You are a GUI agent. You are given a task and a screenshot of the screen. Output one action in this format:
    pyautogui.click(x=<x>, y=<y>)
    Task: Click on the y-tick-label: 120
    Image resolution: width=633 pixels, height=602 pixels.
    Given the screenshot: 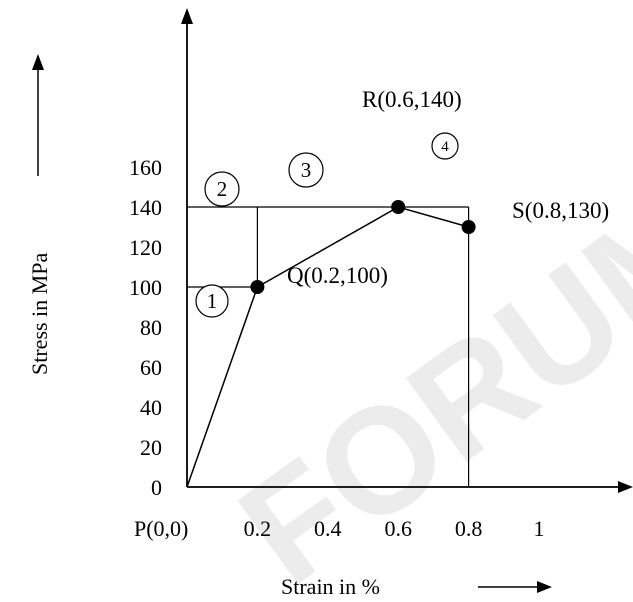 What is the action you would take?
    pyautogui.click(x=145, y=247)
    